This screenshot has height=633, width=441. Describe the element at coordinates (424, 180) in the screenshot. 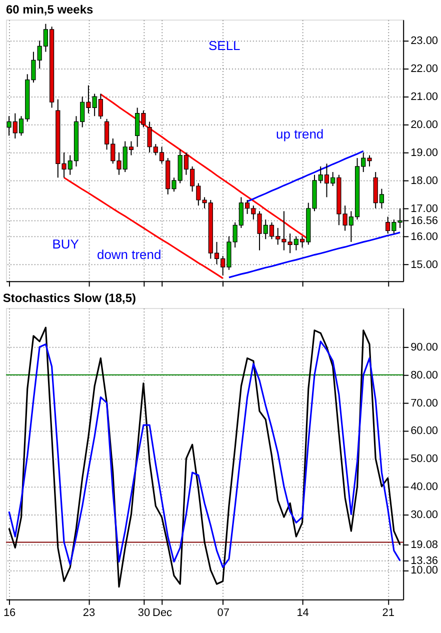

I see `y-tick-label: 18.00` at that location.